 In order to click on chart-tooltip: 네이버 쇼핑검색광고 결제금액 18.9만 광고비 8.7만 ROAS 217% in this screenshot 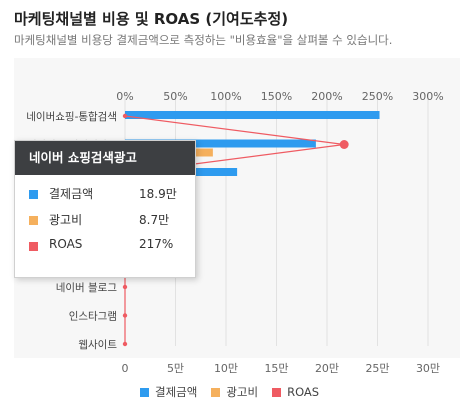, I will do `click(105, 209)`.